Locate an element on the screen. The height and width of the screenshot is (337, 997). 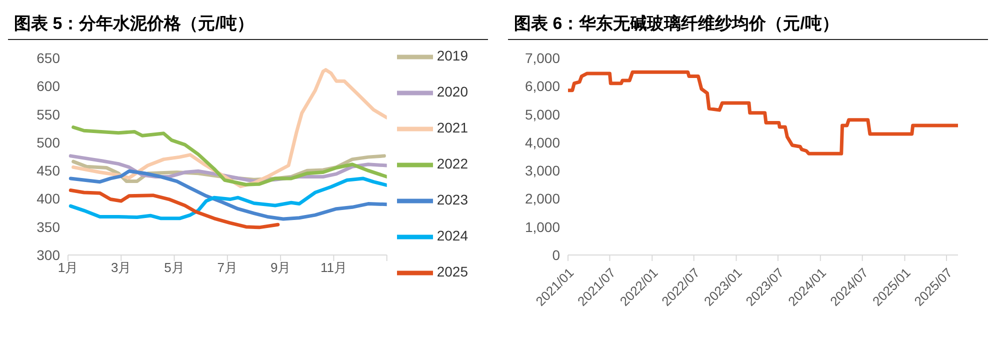
y-tick-label: 5,000 is located at coordinates (542, 114).